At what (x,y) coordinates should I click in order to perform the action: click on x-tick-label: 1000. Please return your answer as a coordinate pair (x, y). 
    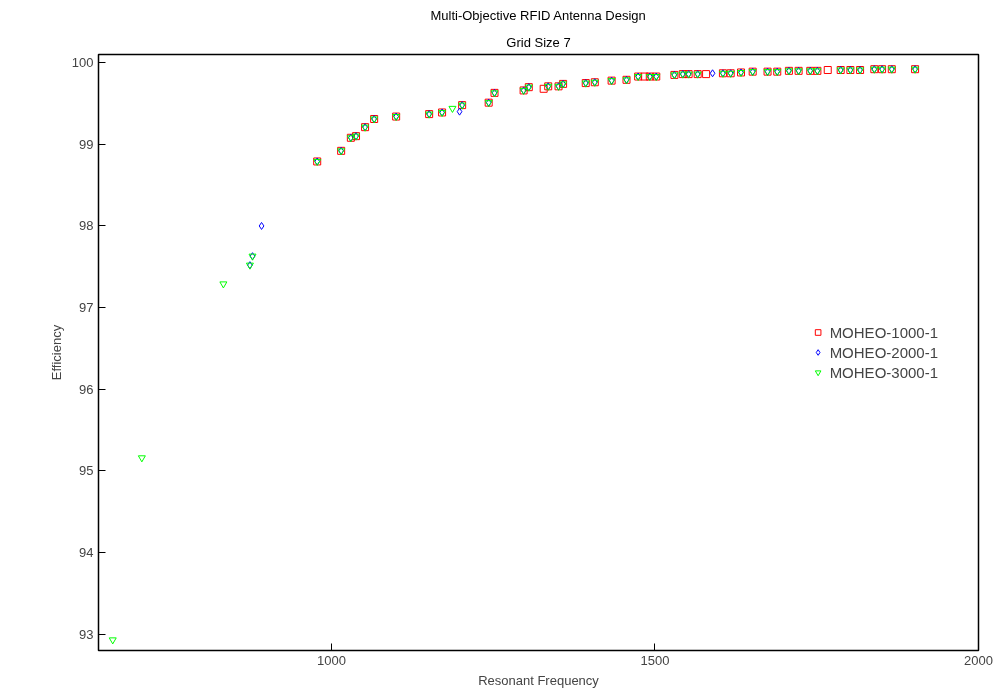
    Looking at the image, I should click on (331, 660).